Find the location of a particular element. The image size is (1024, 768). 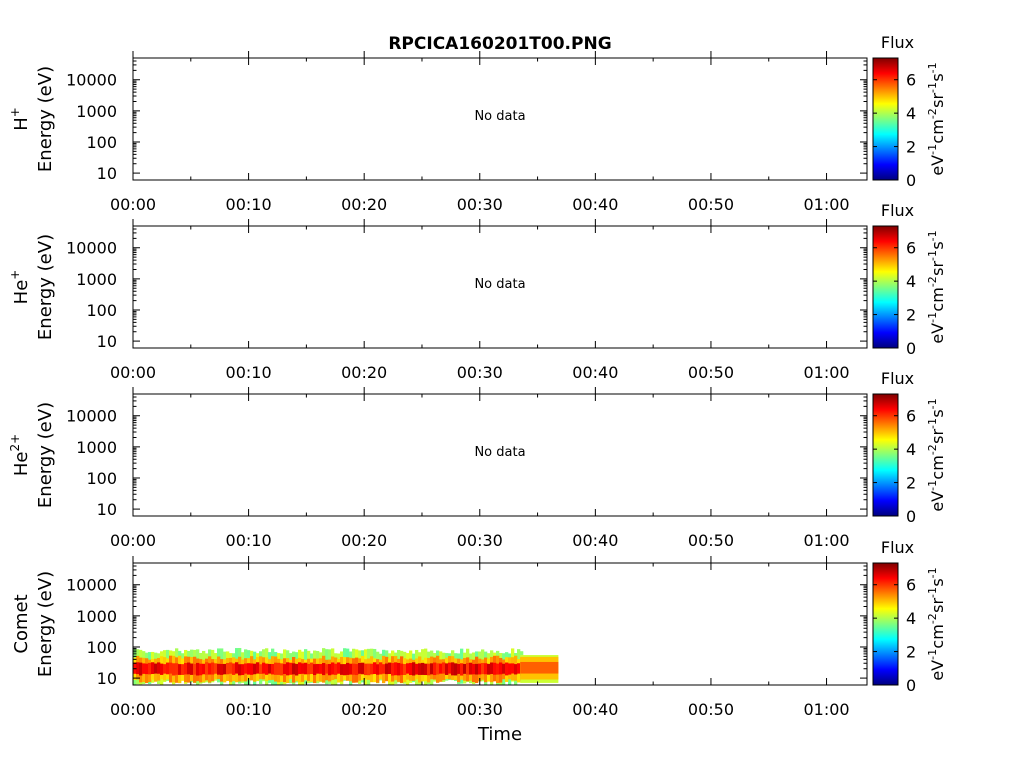

species-label: He2+ is located at coordinates (20, 455).